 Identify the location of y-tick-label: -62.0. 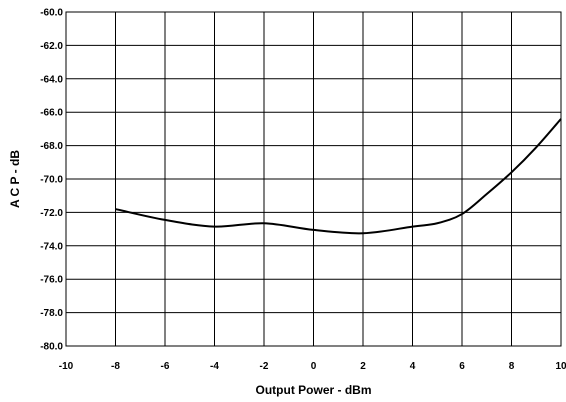
(51, 46).